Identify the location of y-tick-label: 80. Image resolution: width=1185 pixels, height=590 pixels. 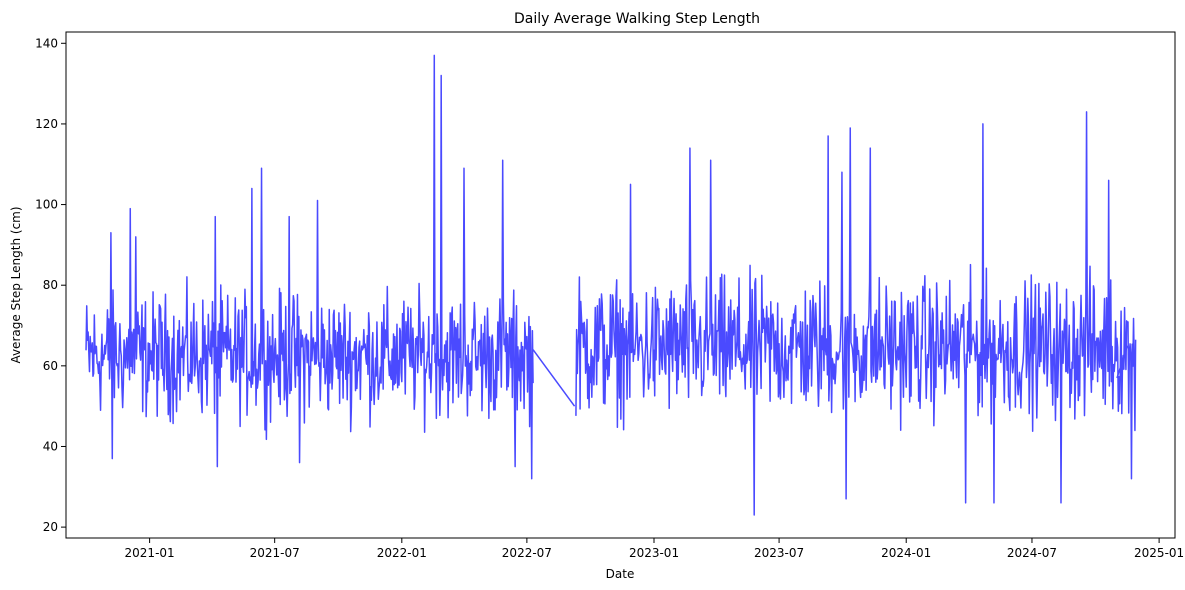
(50, 285).